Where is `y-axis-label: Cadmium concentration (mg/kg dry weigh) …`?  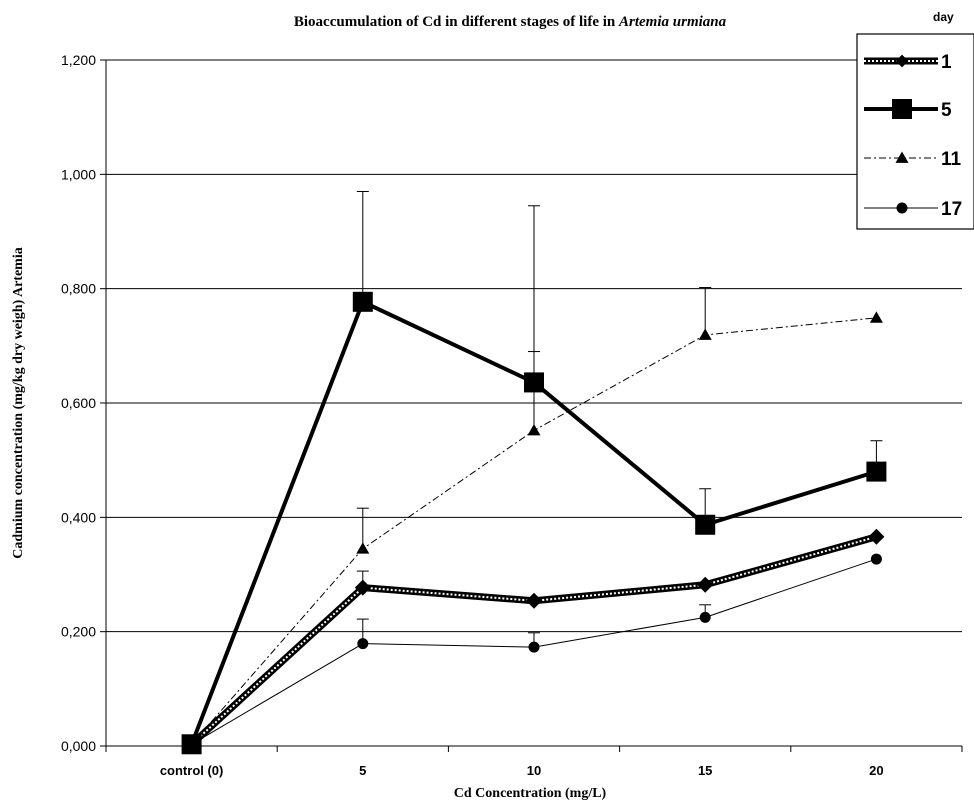
y-axis-label: Cadmium concentration (mg/kg dry weigh) … is located at coordinates (18, 402).